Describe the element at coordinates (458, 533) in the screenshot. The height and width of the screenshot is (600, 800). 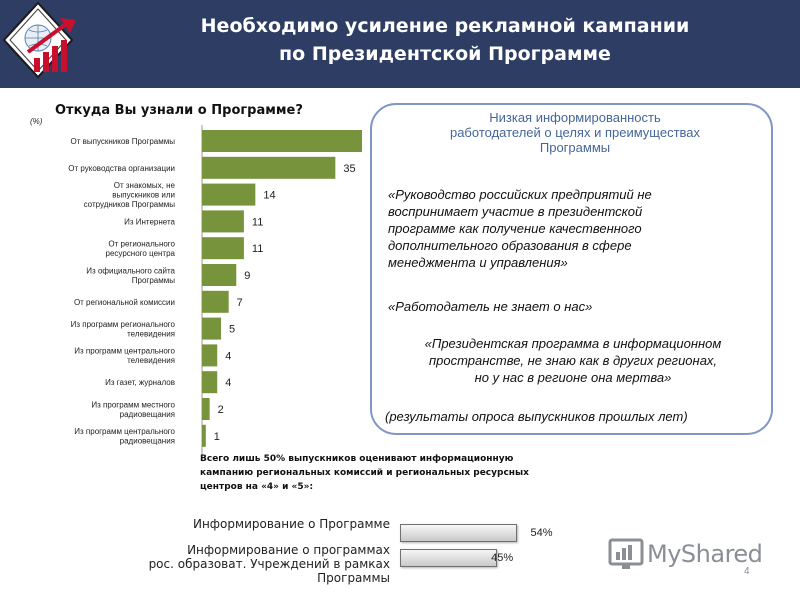
I see `stat-bar-programme` at that location.